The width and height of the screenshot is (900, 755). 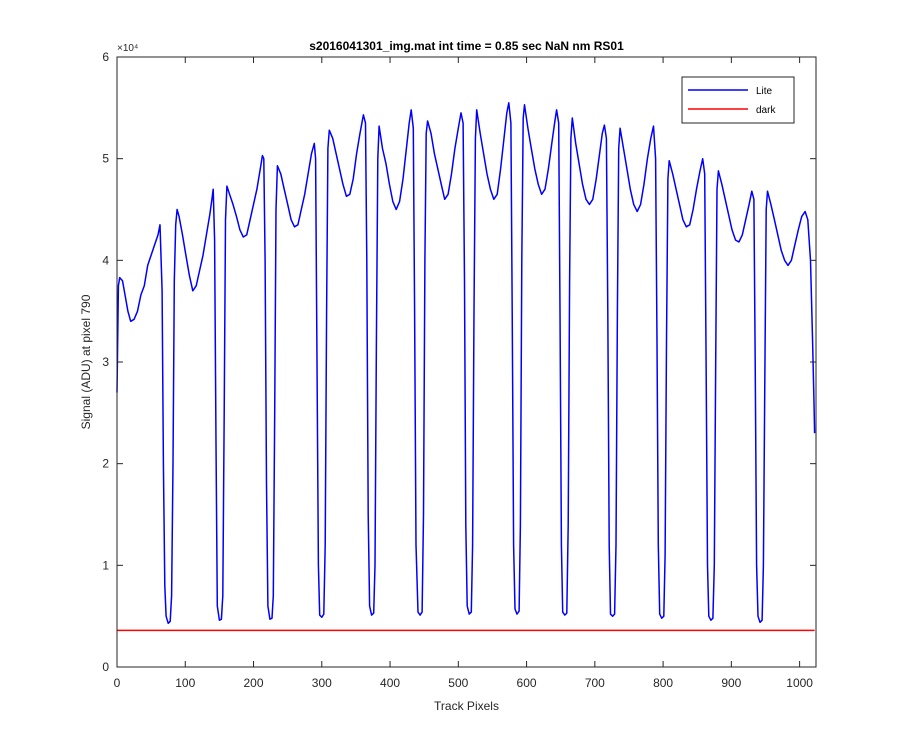 What do you see at coordinates (458, 683) in the screenshot?
I see `x-tick-label: 500` at bounding box center [458, 683].